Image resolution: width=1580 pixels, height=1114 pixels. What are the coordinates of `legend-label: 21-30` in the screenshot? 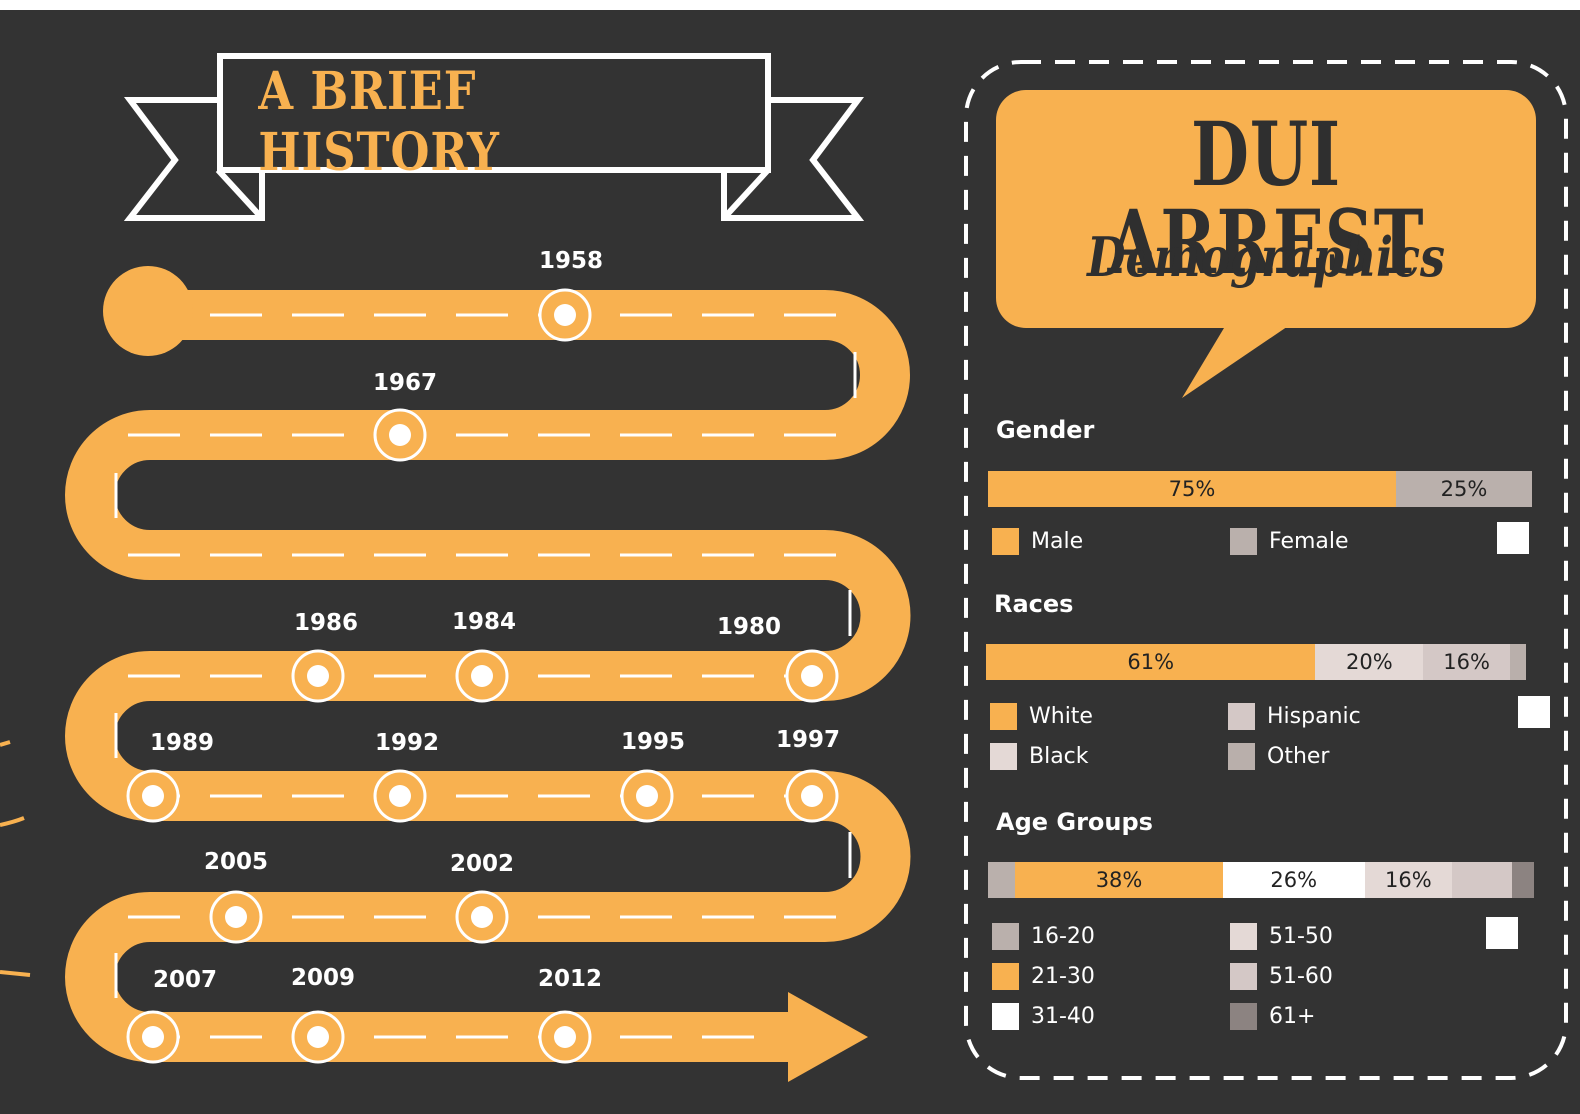 It's located at (1063, 976).